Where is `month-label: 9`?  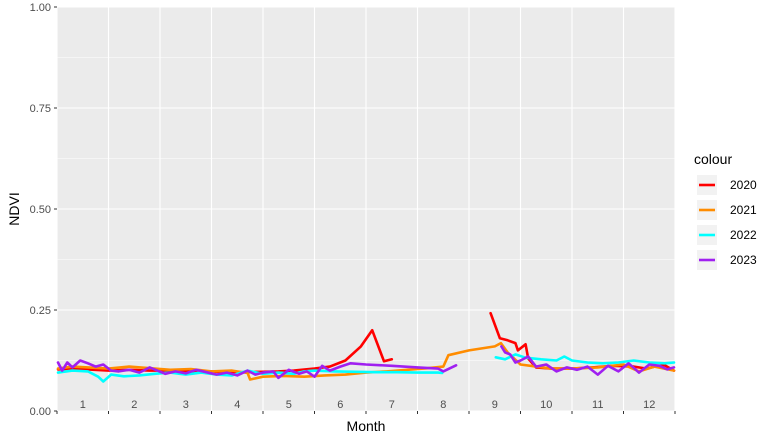
month-label: 9 is located at coordinates (495, 405).